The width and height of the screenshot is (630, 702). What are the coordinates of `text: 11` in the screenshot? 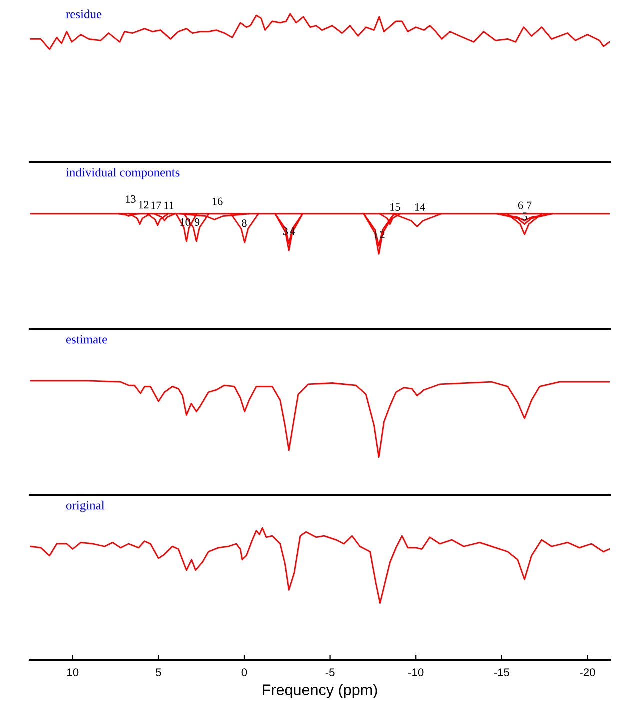 It's located at (169, 206).